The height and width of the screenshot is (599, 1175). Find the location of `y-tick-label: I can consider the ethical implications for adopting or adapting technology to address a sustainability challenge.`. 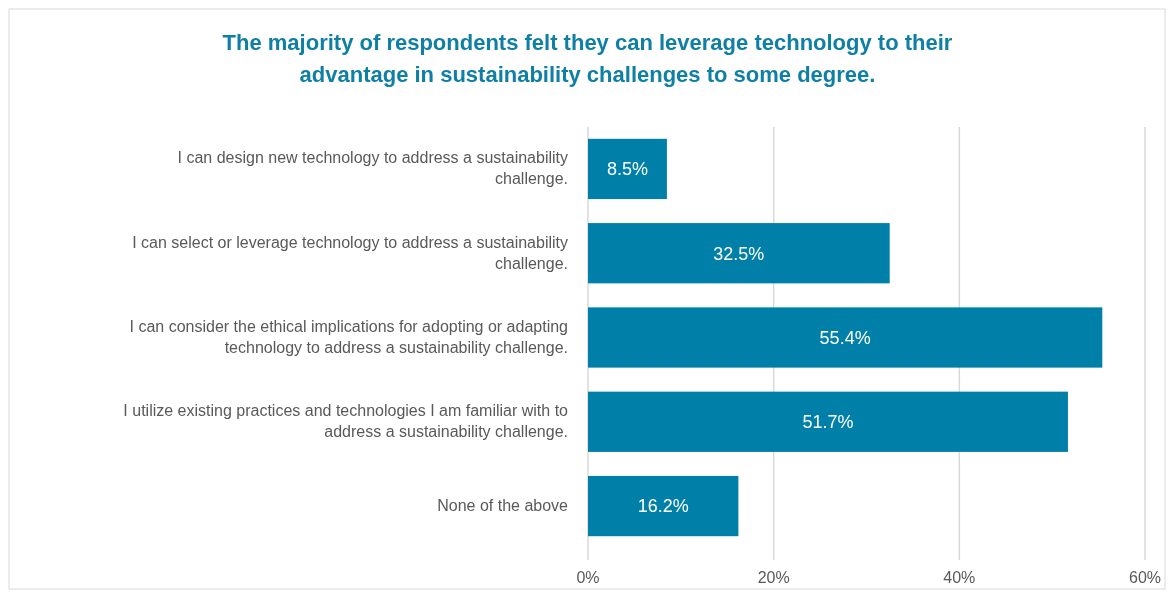

y-tick-label: I can consider the ethical implications for adopting or adapting technology to address a sustainability challenge. is located at coordinates (348, 337).